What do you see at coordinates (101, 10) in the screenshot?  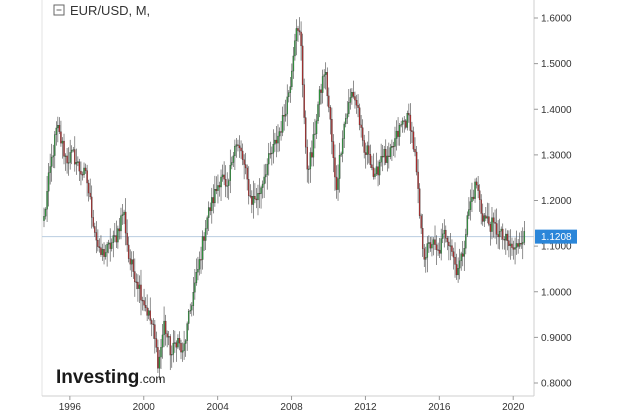 I see `chart-title-group: EUR/USD, M,` at bounding box center [101, 10].